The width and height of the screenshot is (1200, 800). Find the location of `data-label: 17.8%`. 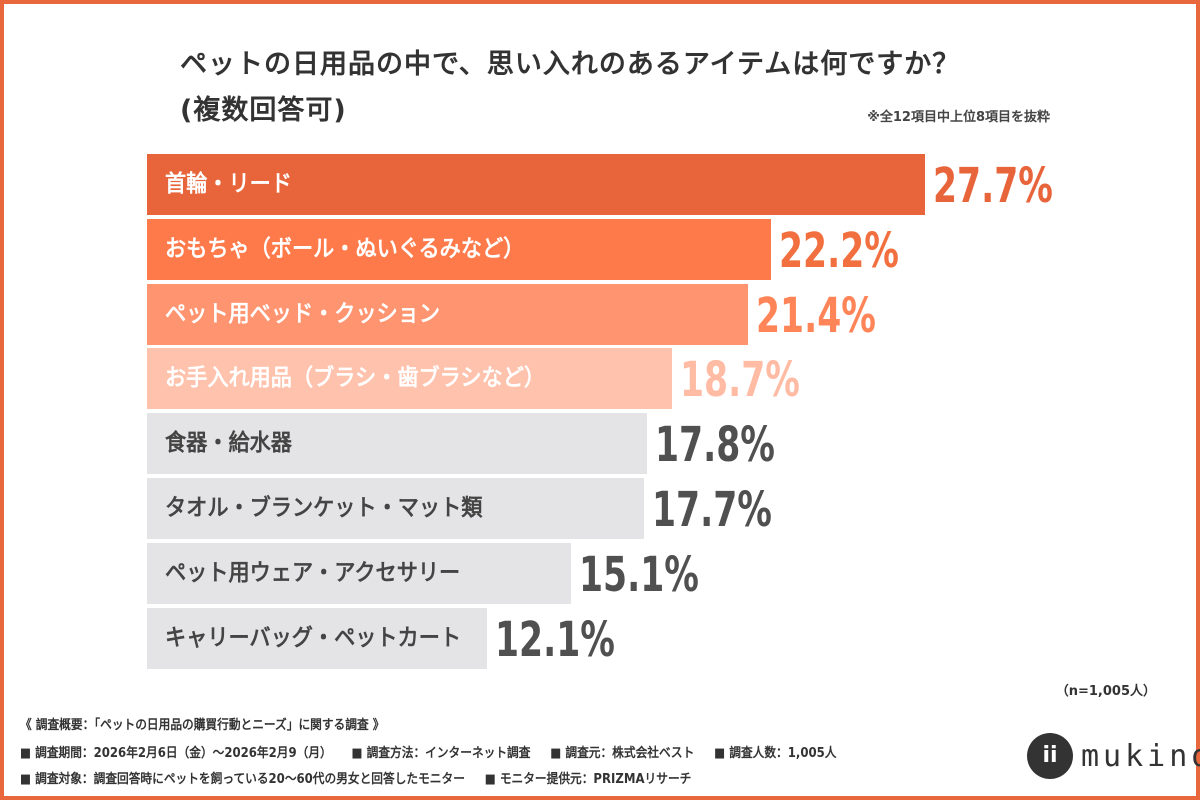

data-label: 17.8% is located at coordinates (715, 445).